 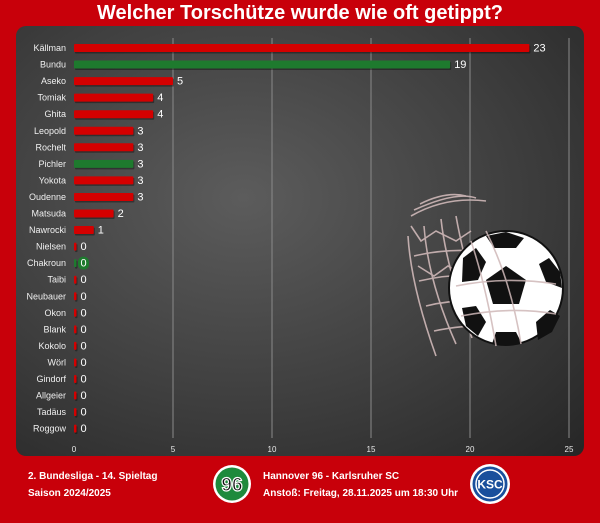 I want to click on value-highlight, so click(x=83, y=263).